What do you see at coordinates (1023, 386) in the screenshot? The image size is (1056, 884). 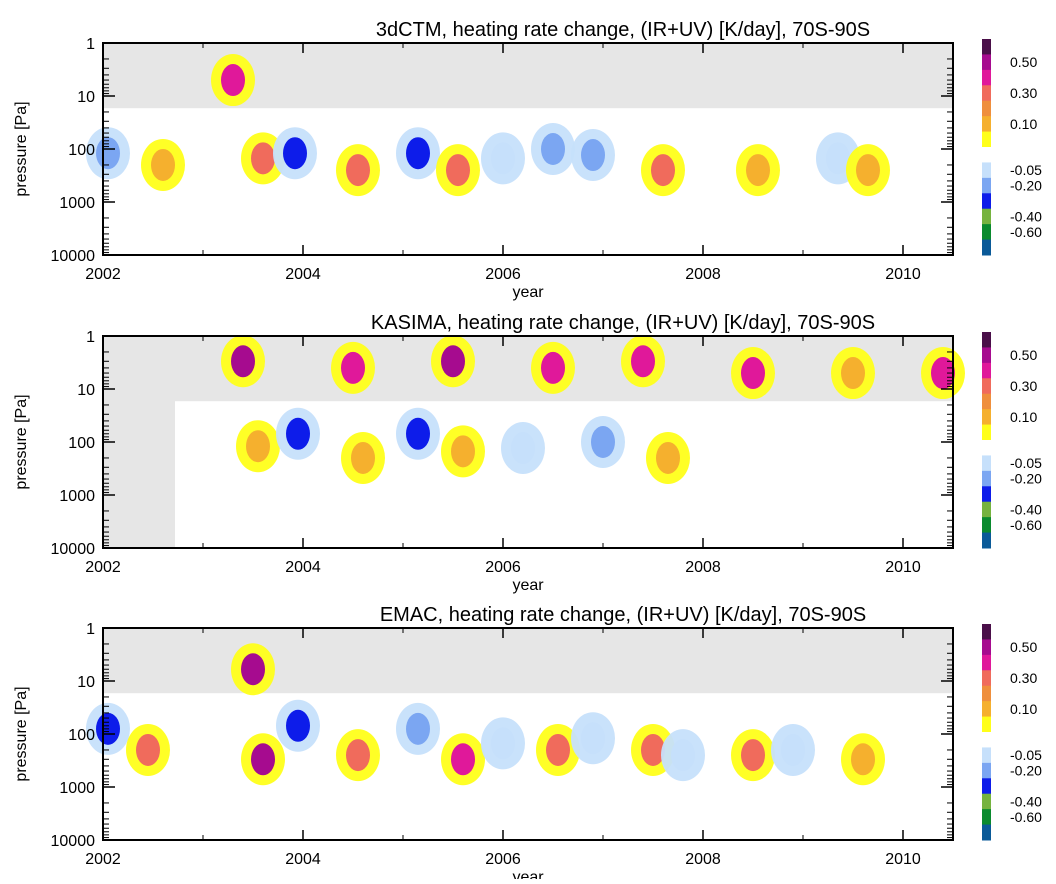 I see `colorbar-label: 0.30` at bounding box center [1023, 386].